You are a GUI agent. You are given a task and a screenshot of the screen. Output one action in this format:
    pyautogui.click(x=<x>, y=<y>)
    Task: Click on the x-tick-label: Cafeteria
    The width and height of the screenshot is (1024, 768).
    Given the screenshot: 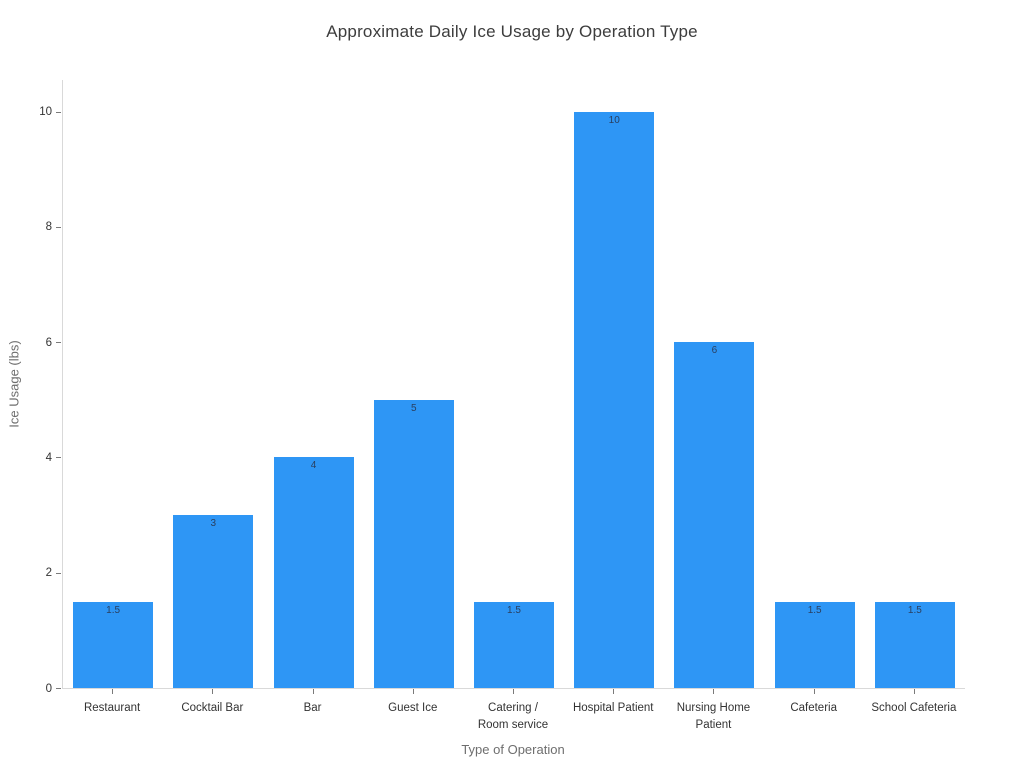 What is the action you would take?
    pyautogui.click(x=813, y=708)
    